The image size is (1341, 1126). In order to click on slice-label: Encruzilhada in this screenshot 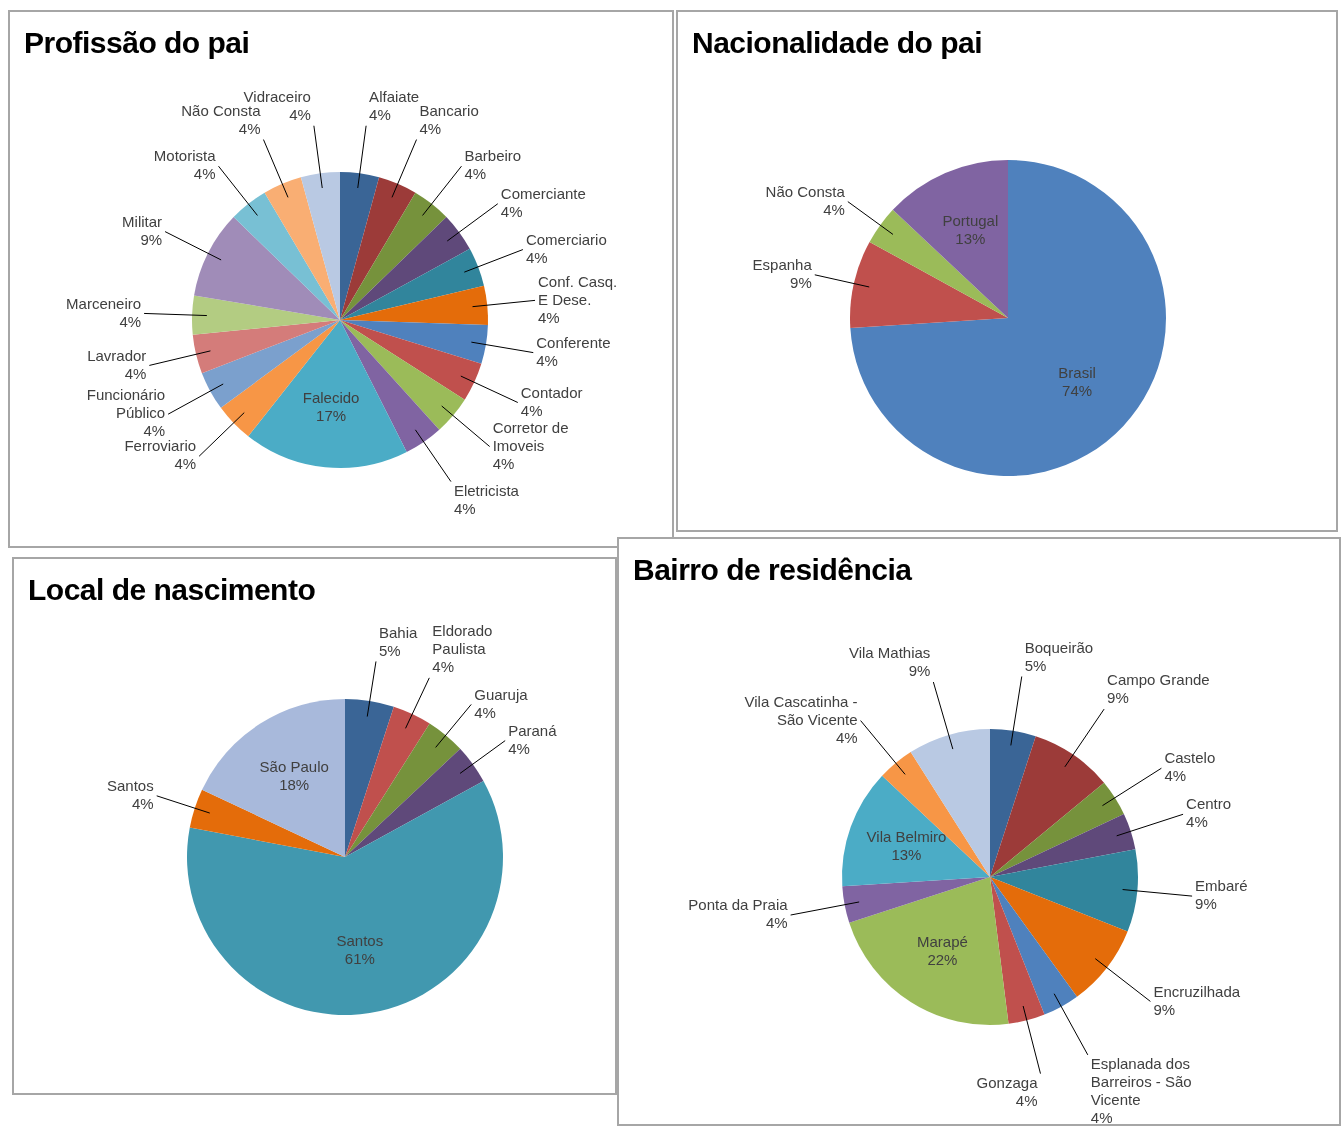, I will do `click(1197, 991)`.